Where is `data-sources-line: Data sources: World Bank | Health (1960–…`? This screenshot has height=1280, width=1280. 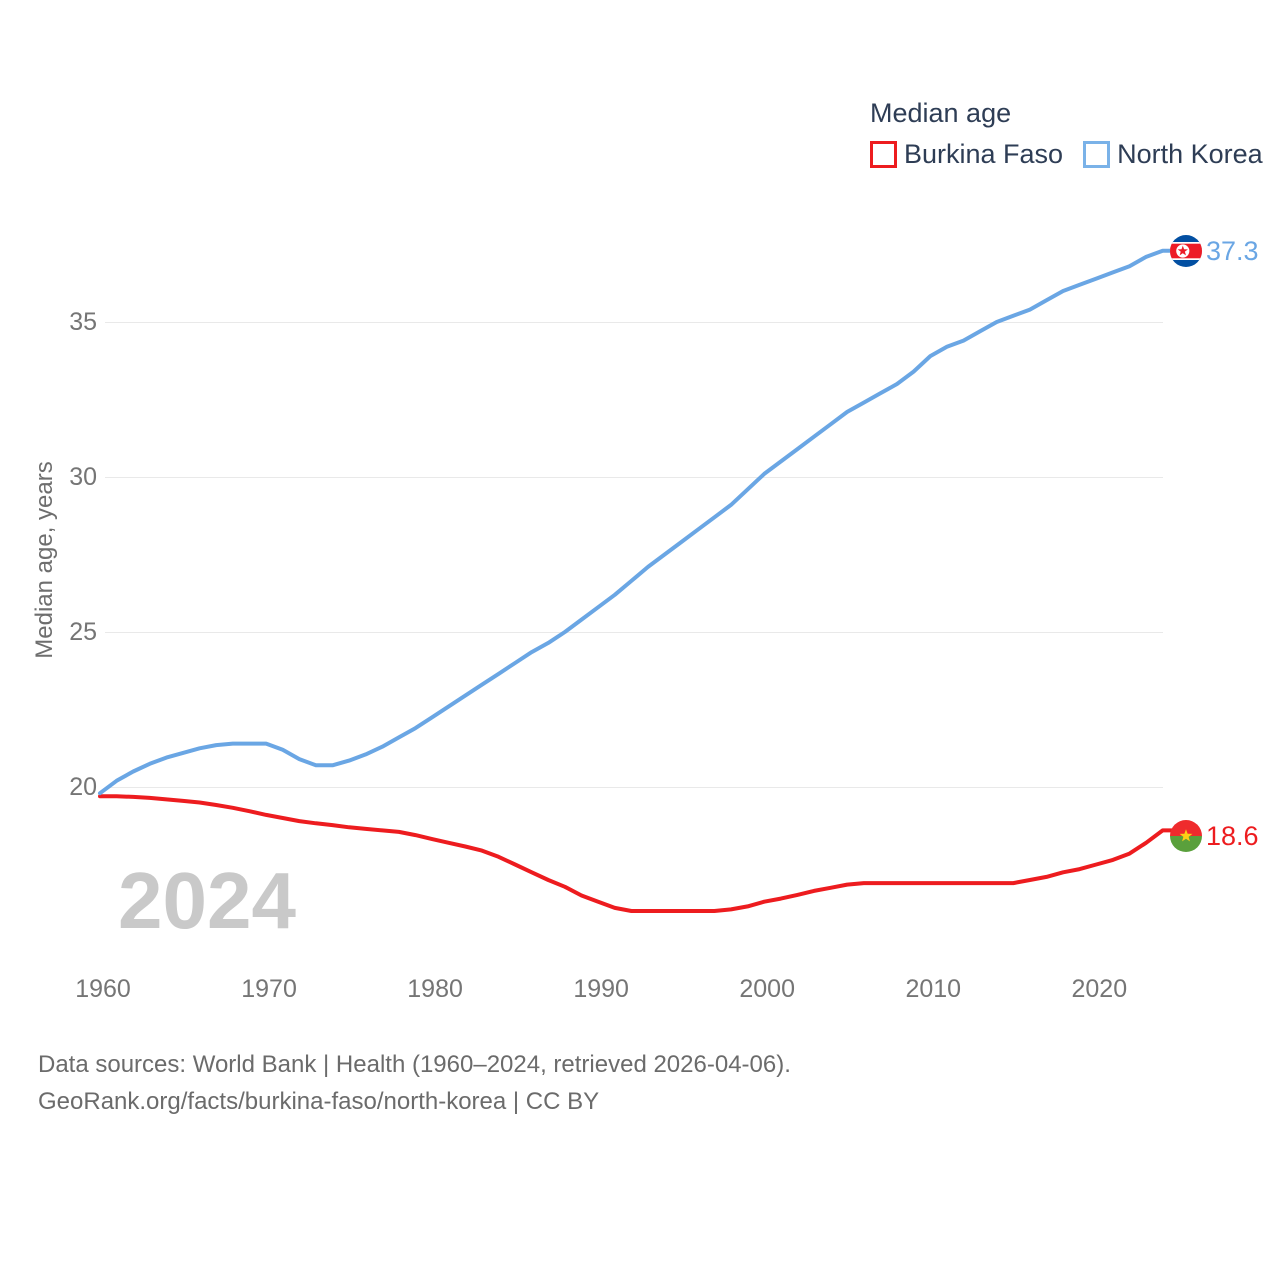 data-sources-line: Data sources: World Bank | Health (1960–… is located at coordinates (414, 1064).